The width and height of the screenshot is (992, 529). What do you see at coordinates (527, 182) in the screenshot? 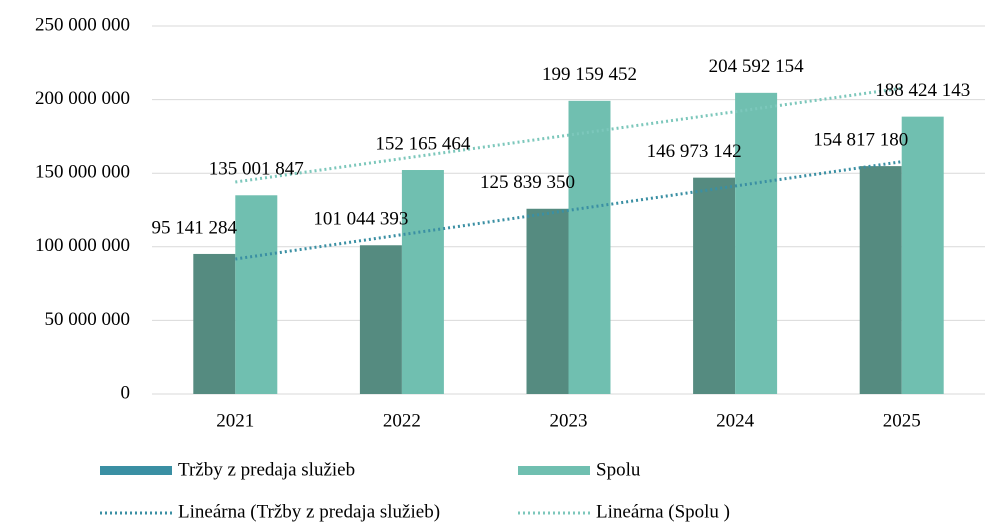
I see `data-label: 125 839 350` at bounding box center [527, 182].